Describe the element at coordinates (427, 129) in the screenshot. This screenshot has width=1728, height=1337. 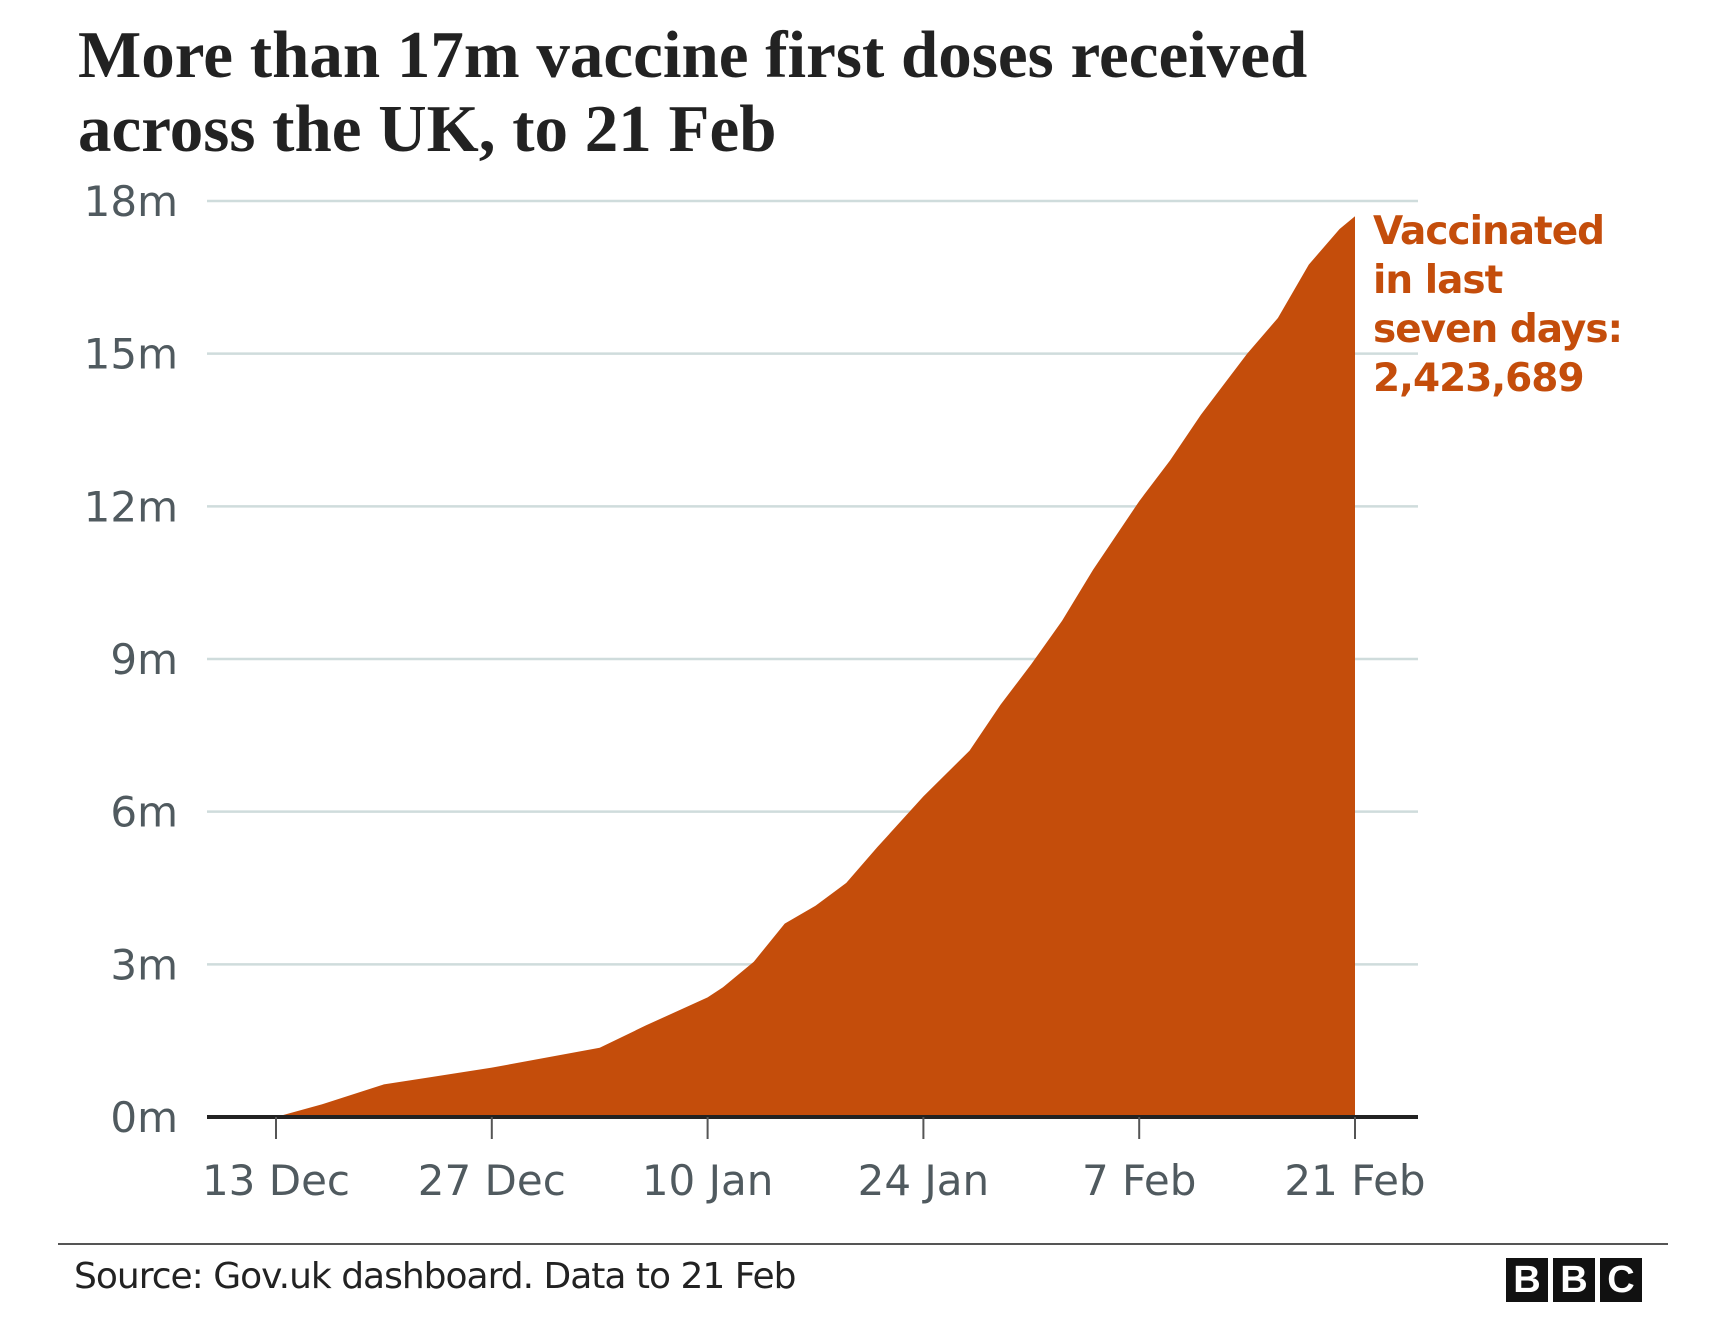
I see `title-line-2: across the UK, to 21 Feb` at that location.